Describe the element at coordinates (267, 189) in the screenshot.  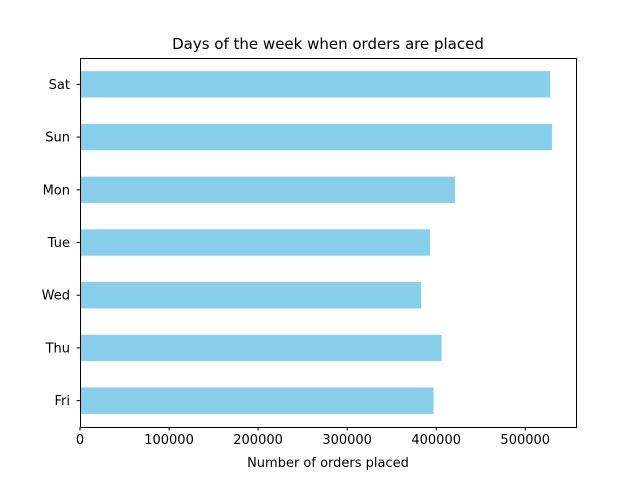
I see `bar-mon` at that location.